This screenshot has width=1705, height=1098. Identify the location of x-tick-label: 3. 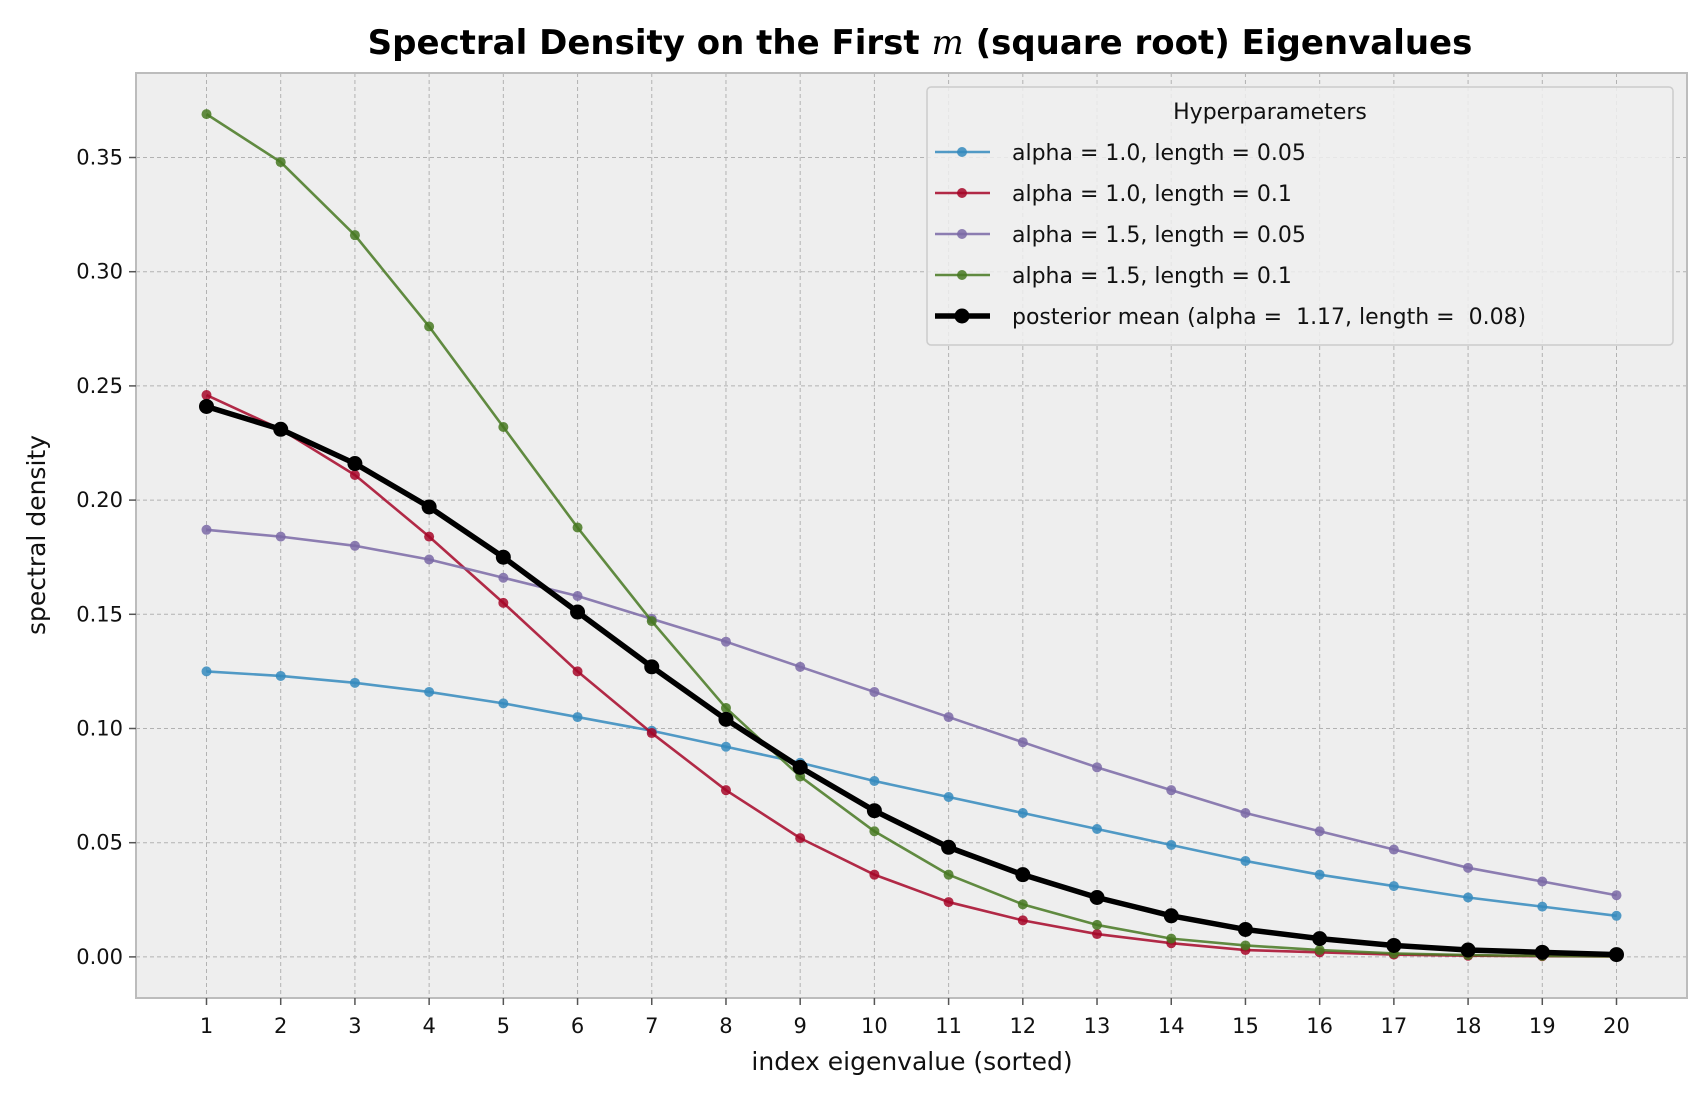
(354, 1026).